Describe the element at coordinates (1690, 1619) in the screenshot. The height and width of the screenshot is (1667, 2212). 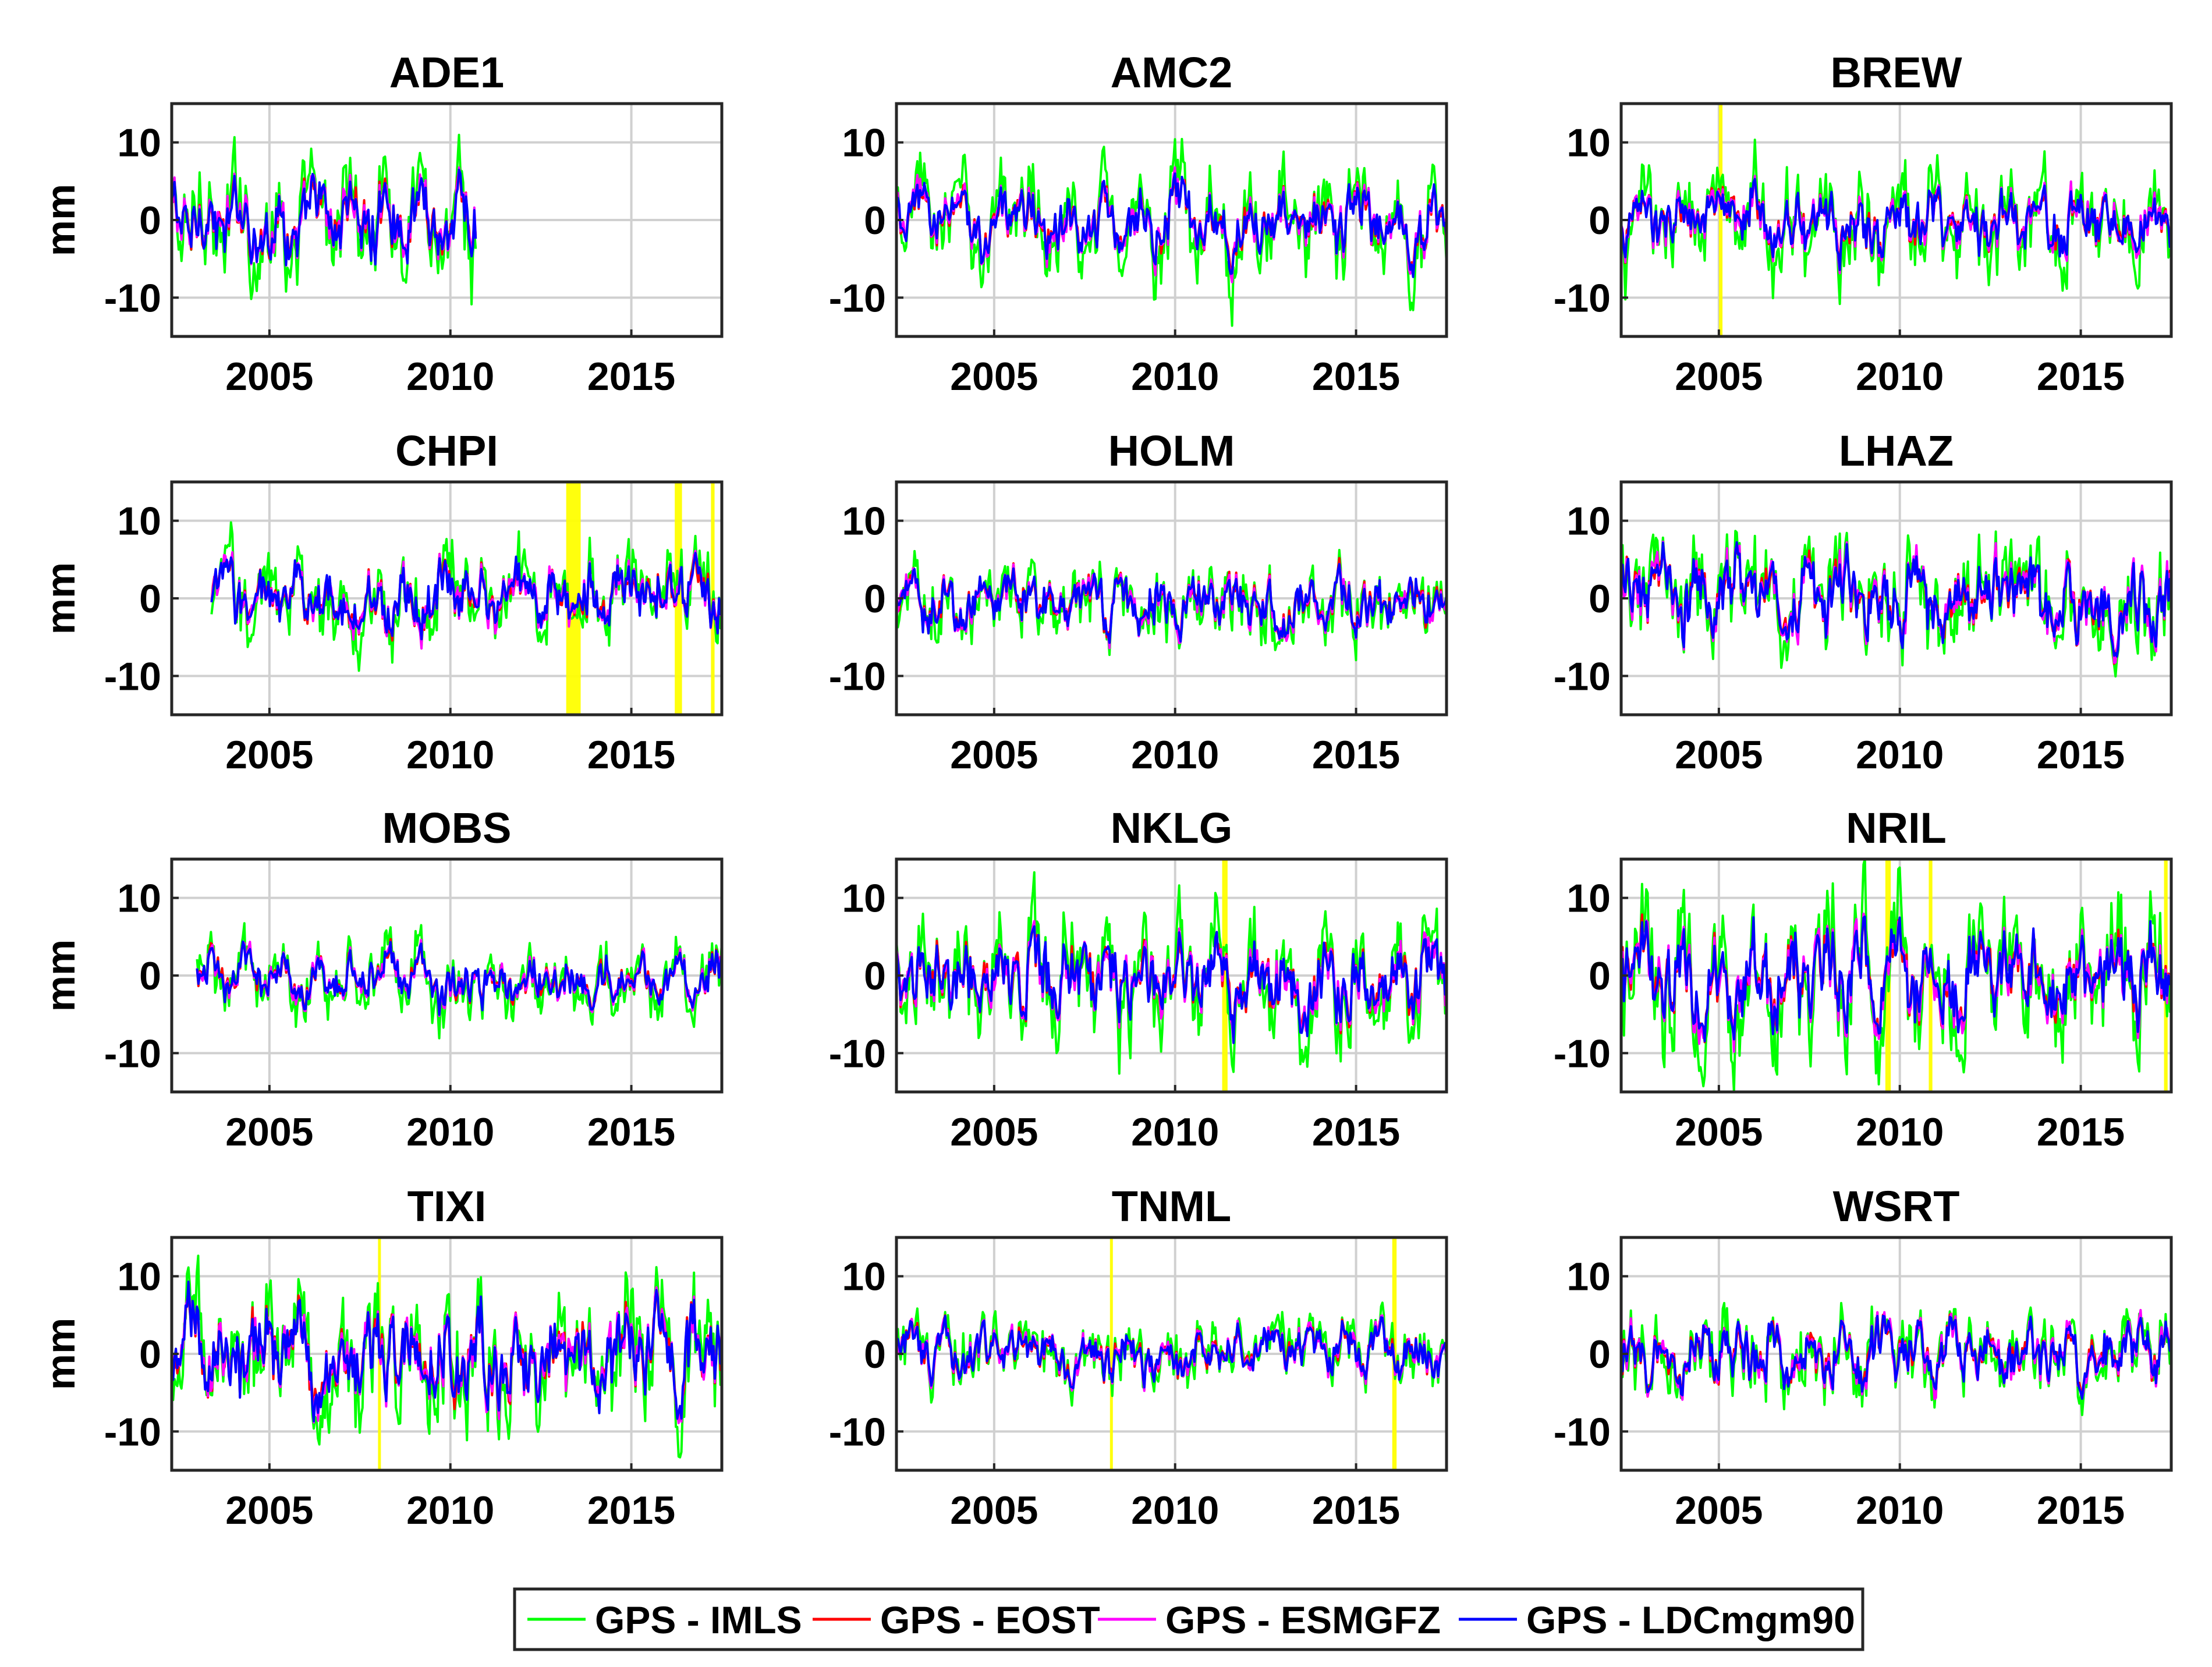
I see `legend-label: GPS - LDCmgm90` at that location.